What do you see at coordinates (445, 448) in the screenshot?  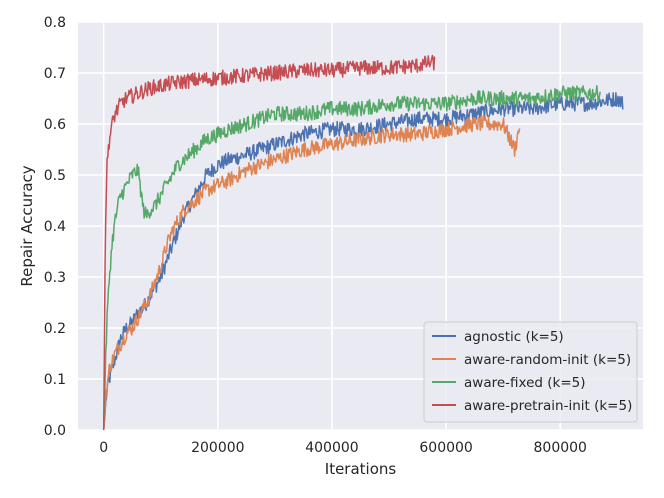 I see `x-tick-label: 600000` at bounding box center [445, 448].